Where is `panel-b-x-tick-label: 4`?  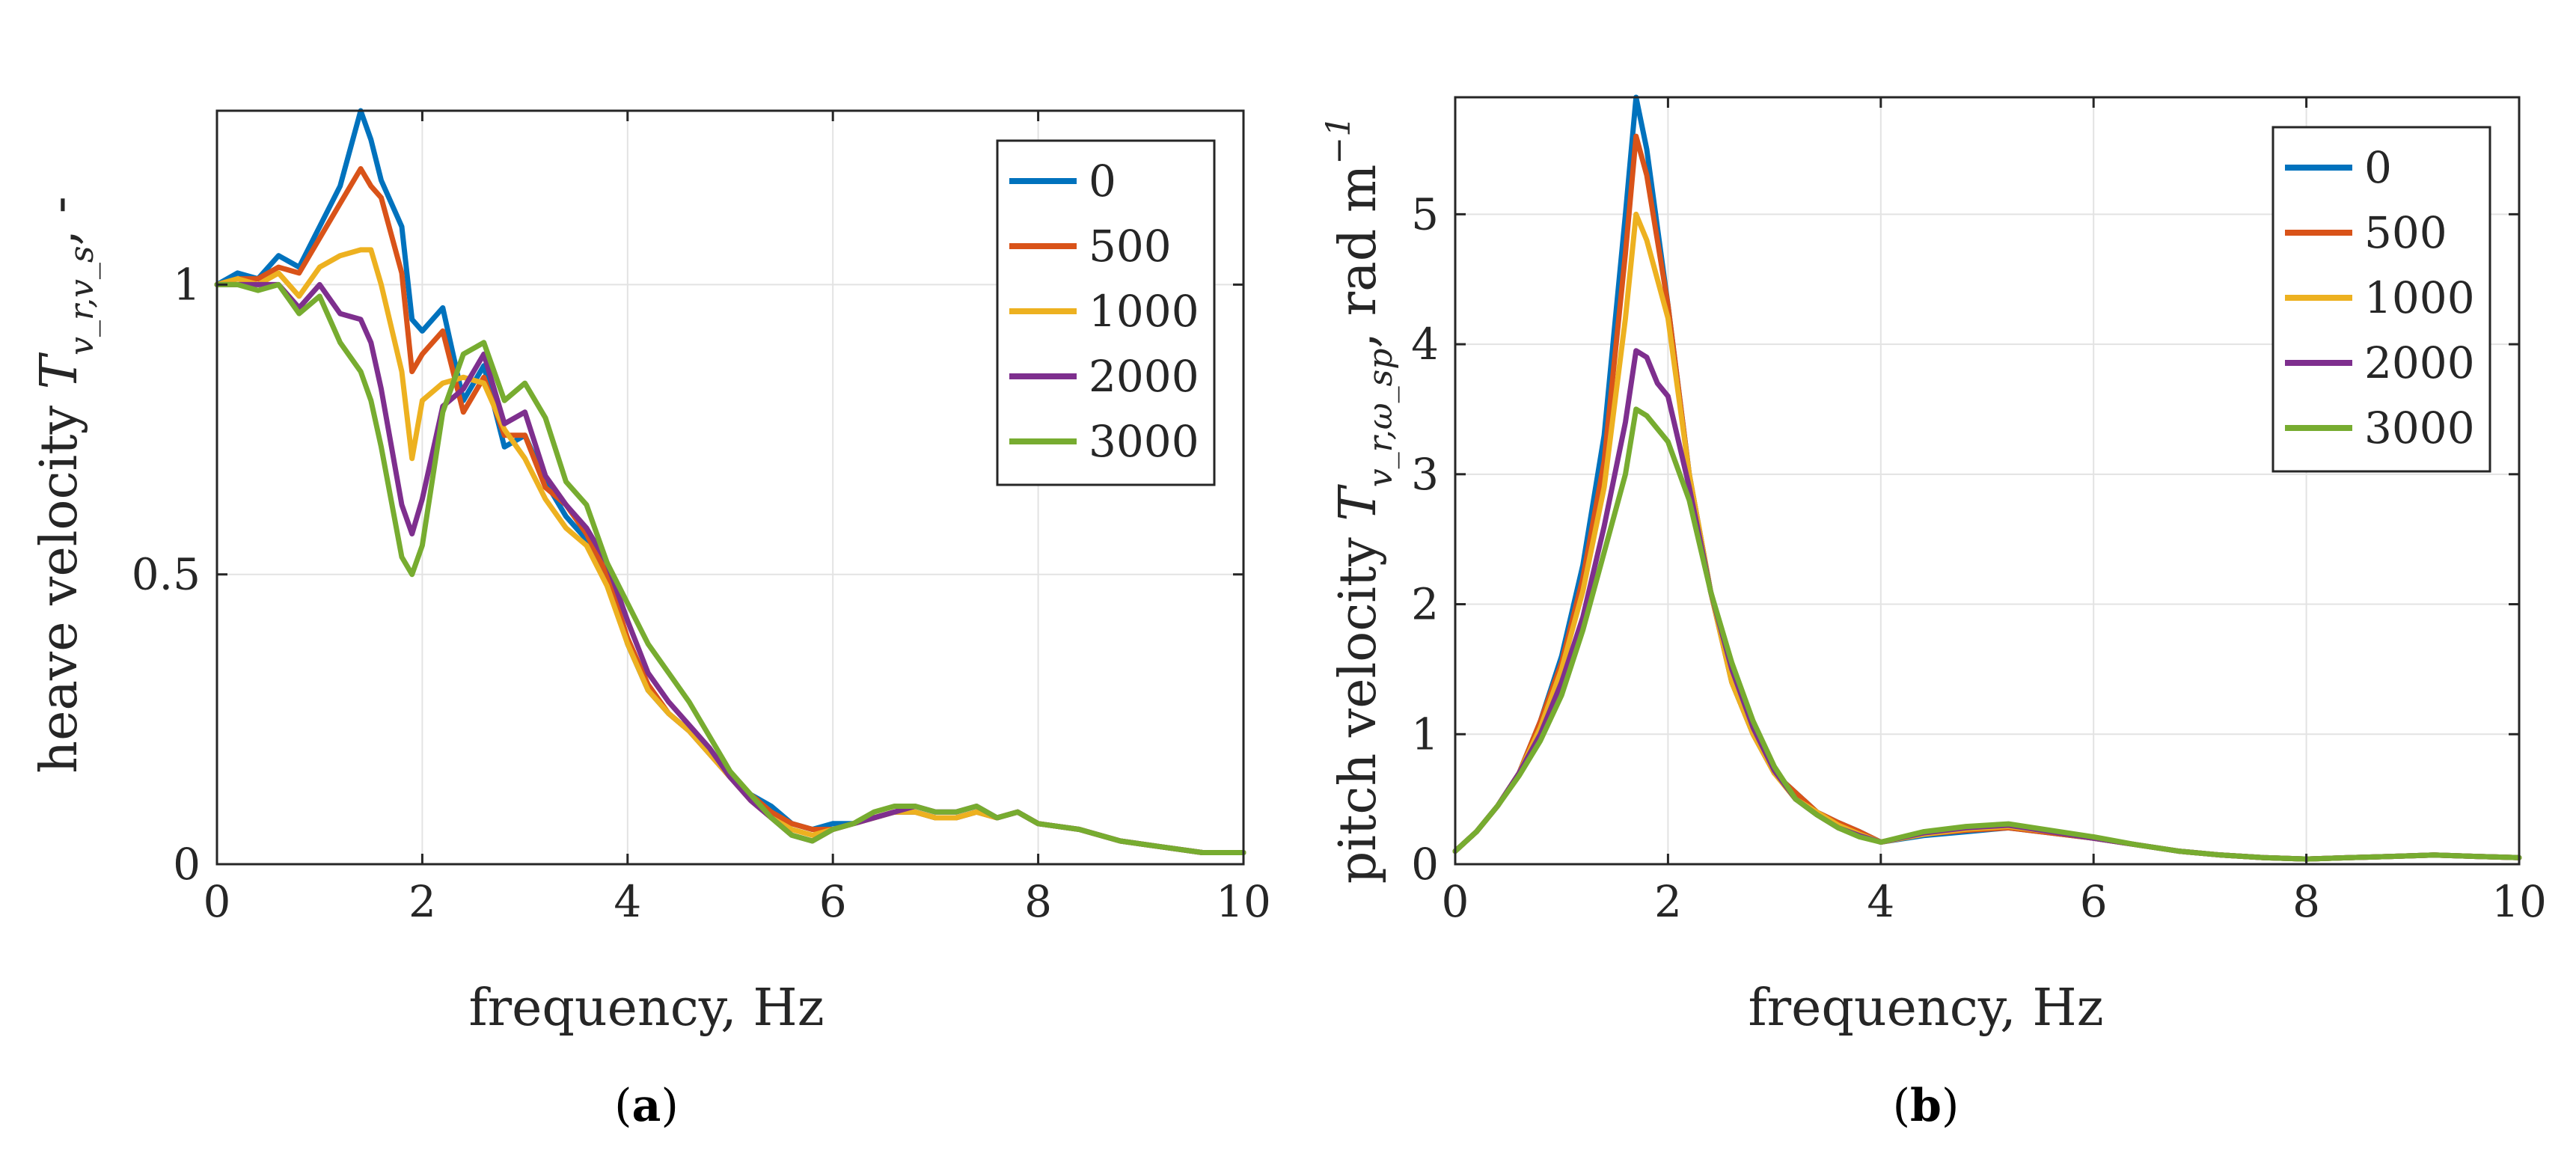
panel-b-x-tick-label: 4 is located at coordinates (1880, 901).